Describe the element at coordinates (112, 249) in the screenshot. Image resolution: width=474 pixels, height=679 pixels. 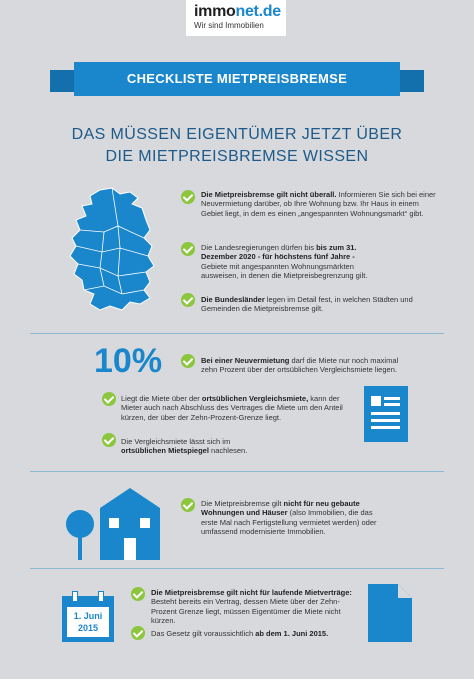
I see `germany-map-icon` at that location.